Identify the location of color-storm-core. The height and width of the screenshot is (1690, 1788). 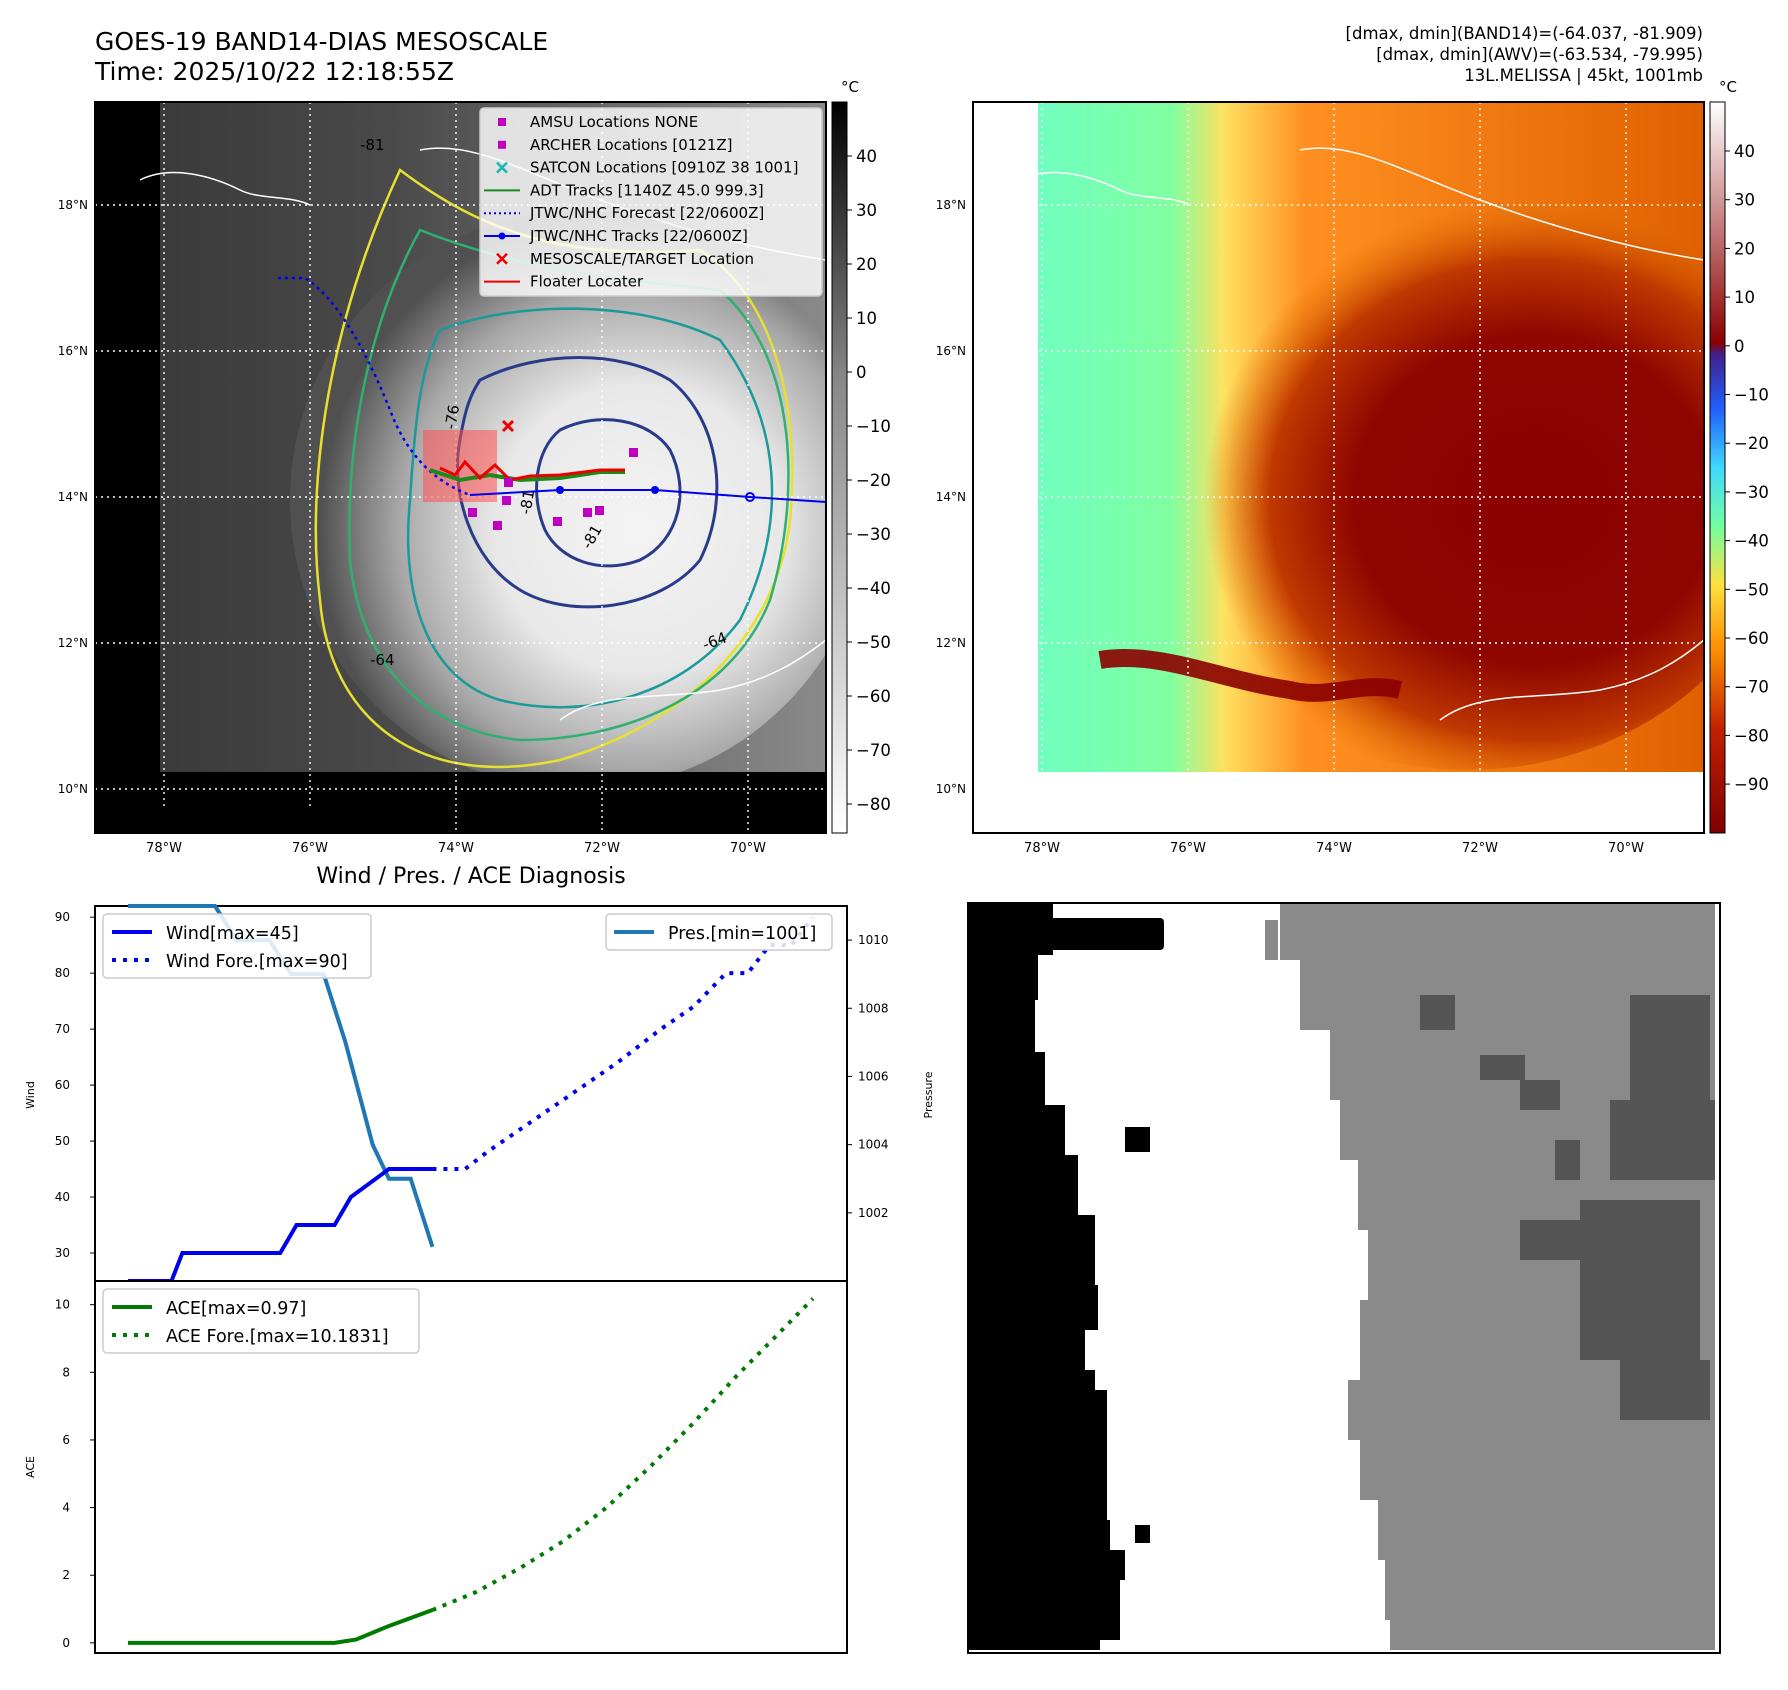
(1421, 470).